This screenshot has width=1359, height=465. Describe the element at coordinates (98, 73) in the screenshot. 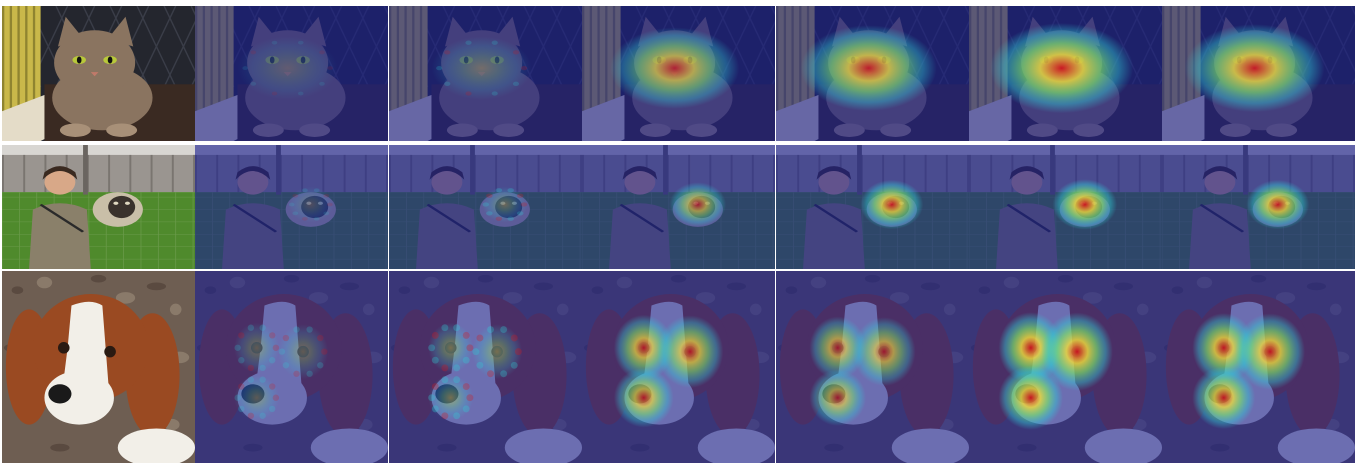

I see `cat-original-photo` at that location.